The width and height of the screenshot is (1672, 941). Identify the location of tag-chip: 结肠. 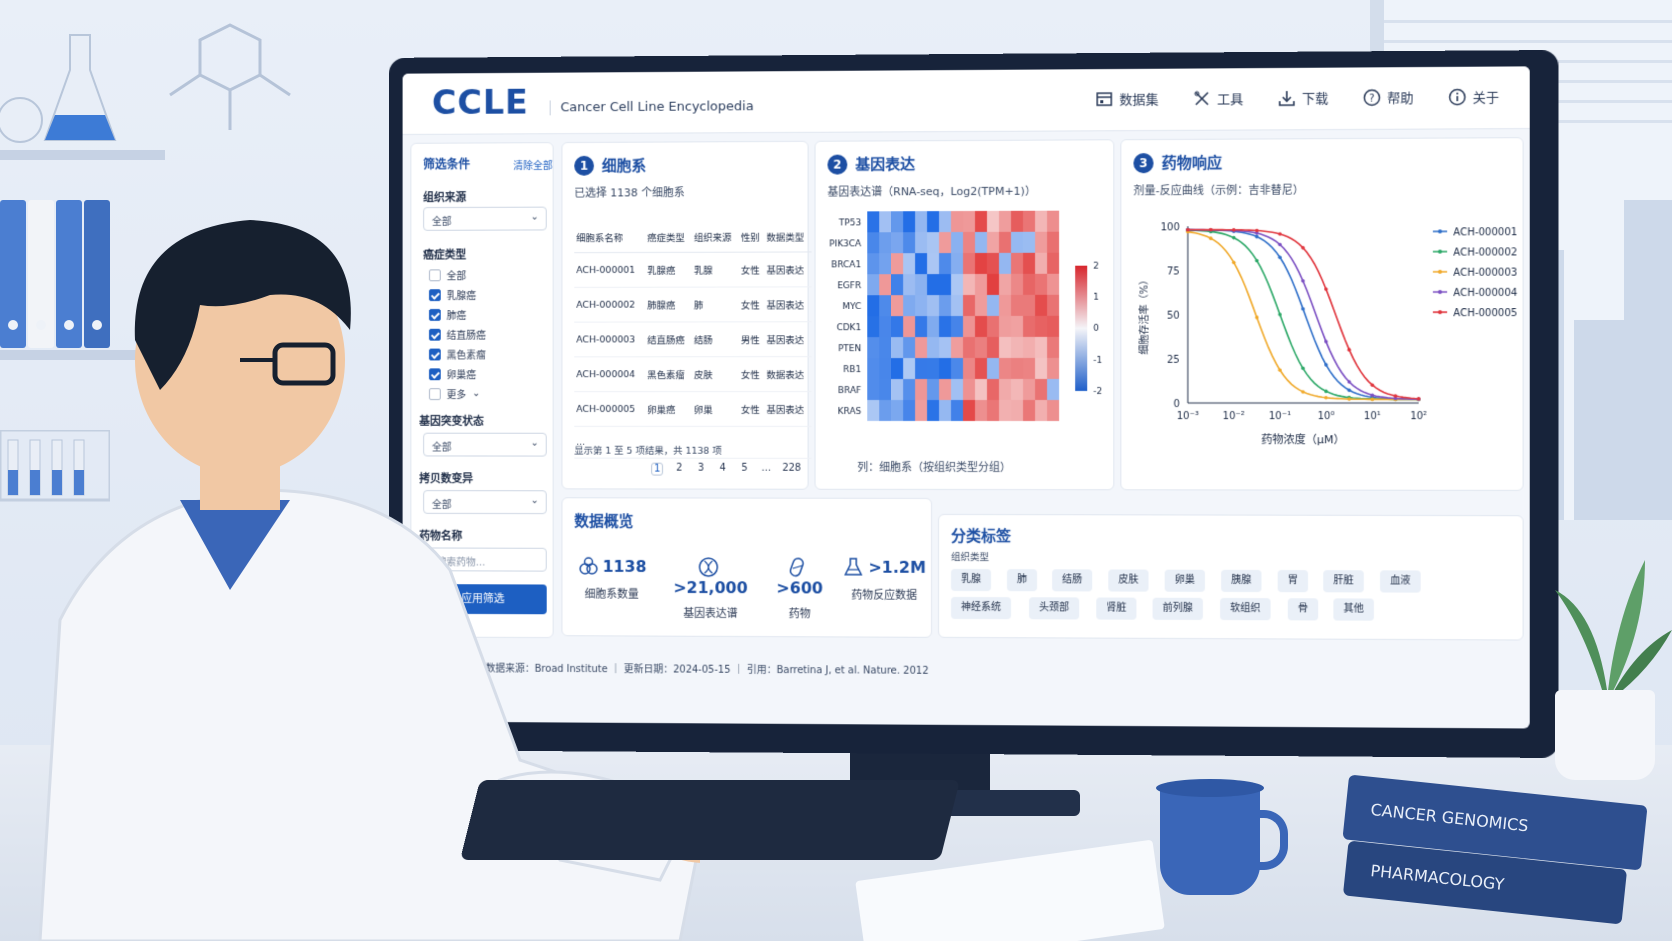
(1072, 580).